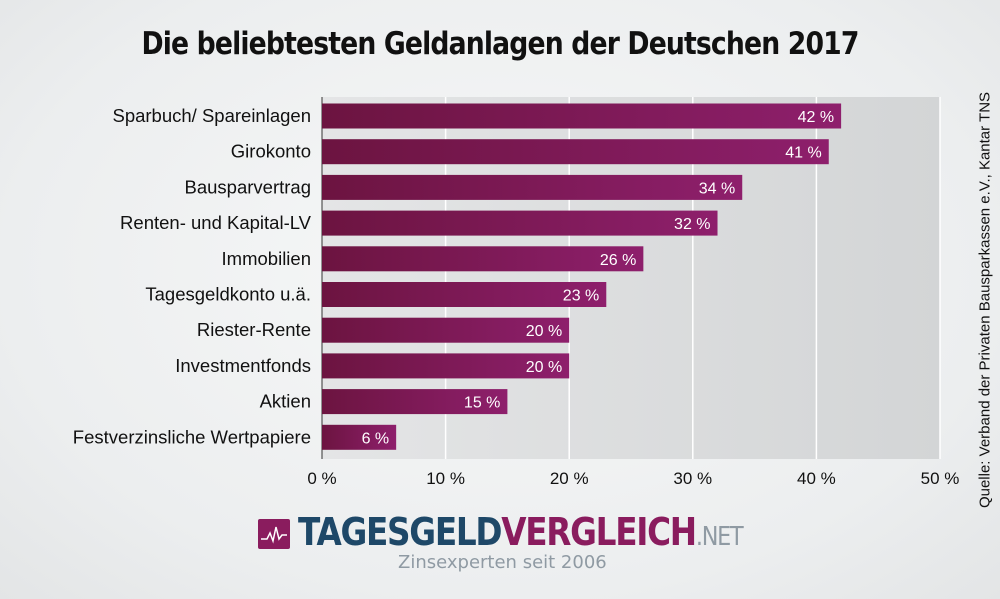 The width and height of the screenshot is (1000, 599). Describe the element at coordinates (482, 403) in the screenshot. I see `data-label: 15 %` at that location.